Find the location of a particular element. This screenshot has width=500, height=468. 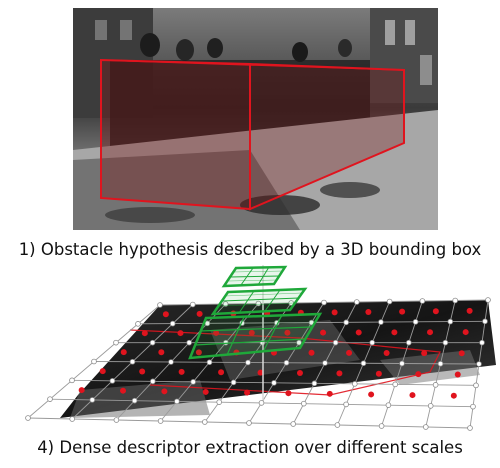

scale-plane-medium is located at coordinates (259, 301).